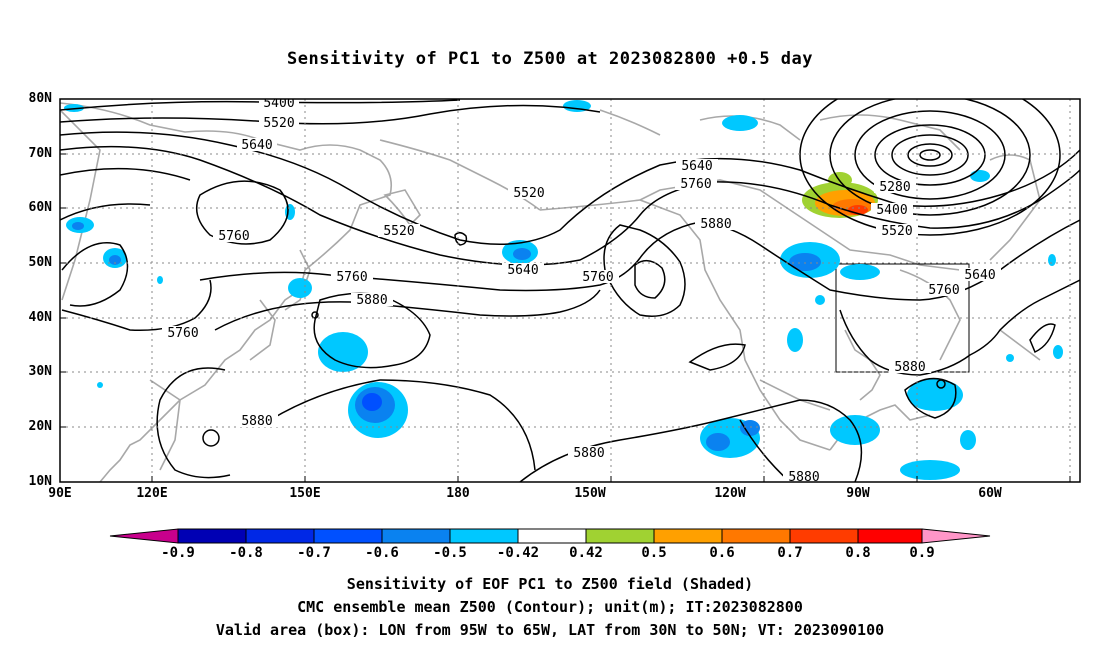 This screenshot has width=1100, height=650. I want to click on lon-label: 90E, so click(60, 493).